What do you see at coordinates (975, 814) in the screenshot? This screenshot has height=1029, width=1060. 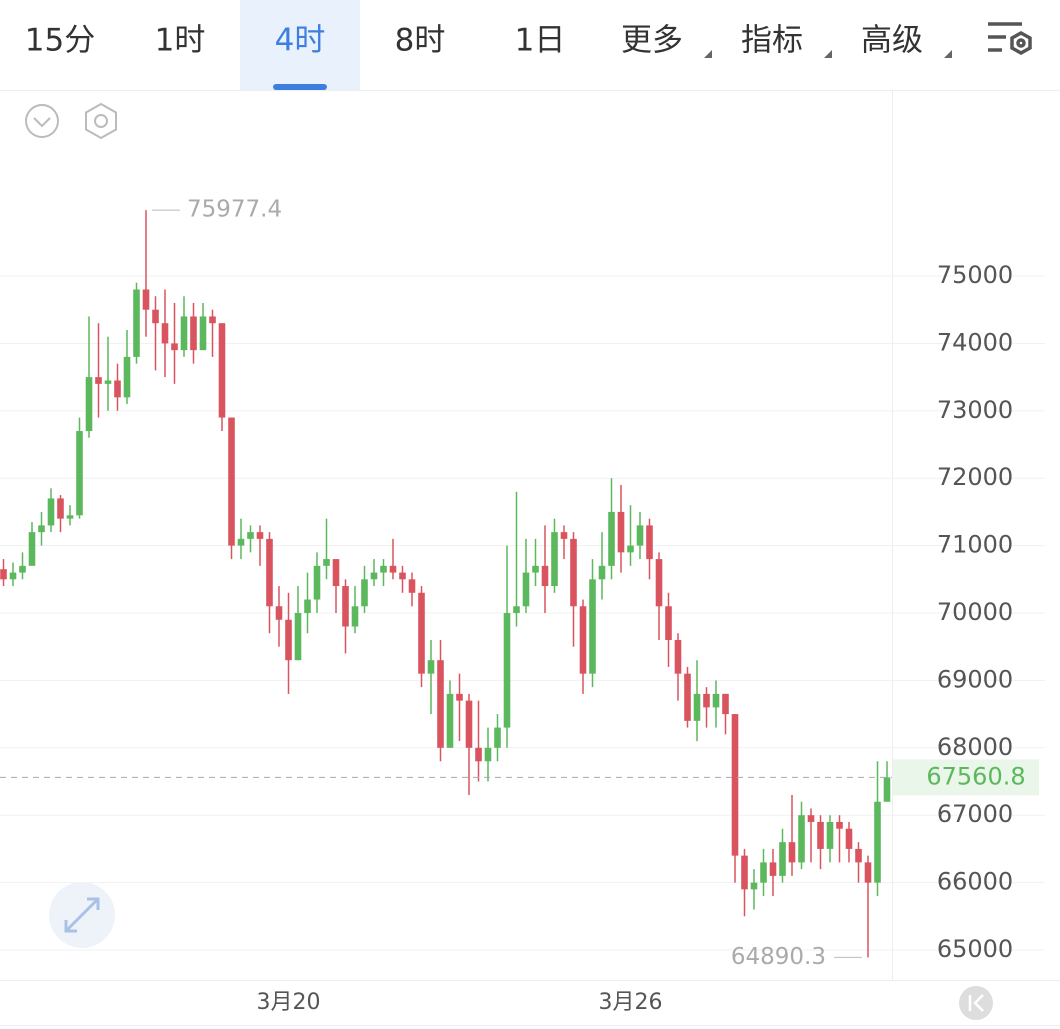 I see `y-tick-label: 67000` at bounding box center [975, 814].